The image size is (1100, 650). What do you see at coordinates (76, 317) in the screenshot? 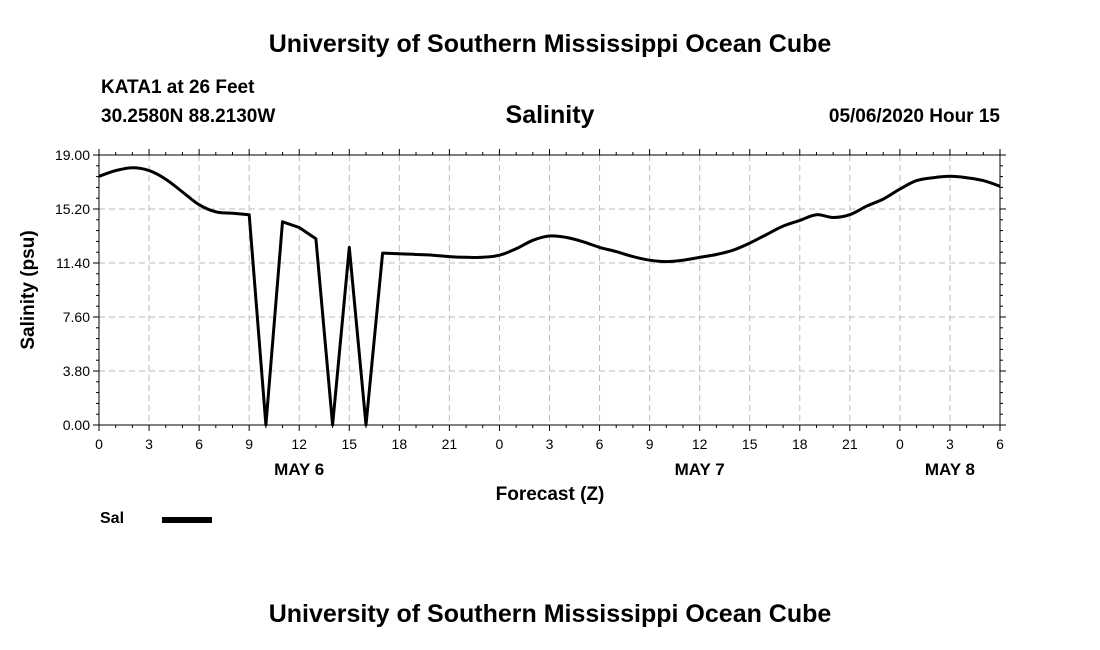
I see `y-tick-label: 7.60` at bounding box center [76, 317].